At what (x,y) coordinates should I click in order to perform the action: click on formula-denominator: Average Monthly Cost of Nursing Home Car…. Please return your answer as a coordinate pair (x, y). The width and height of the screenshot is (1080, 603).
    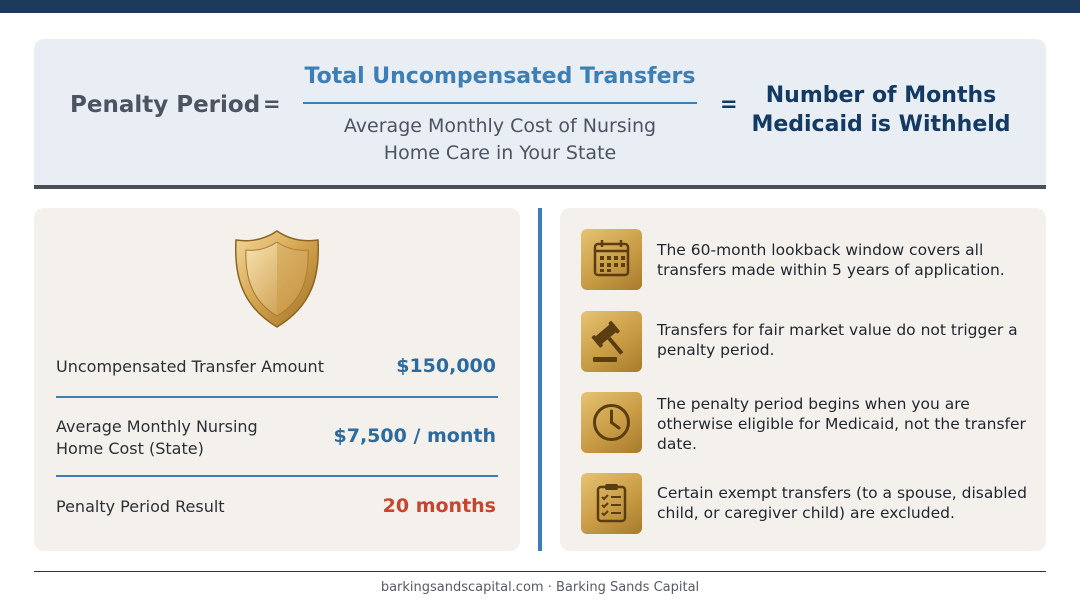
    Looking at the image, I should click on (500, 140).